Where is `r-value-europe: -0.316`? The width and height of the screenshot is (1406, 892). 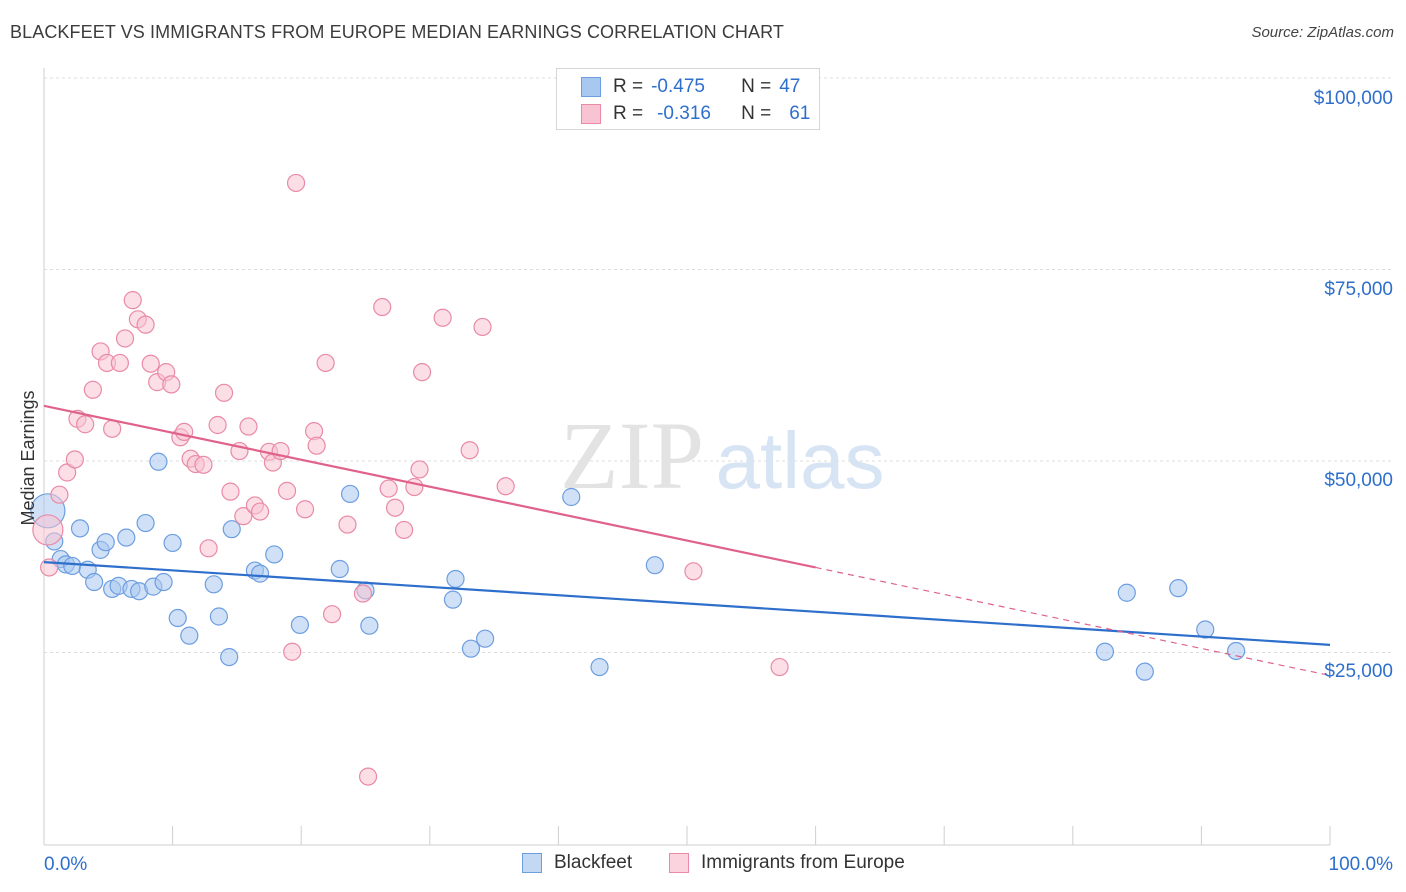
r-value-europe: -0.316 is located at coordinates (684, 113).